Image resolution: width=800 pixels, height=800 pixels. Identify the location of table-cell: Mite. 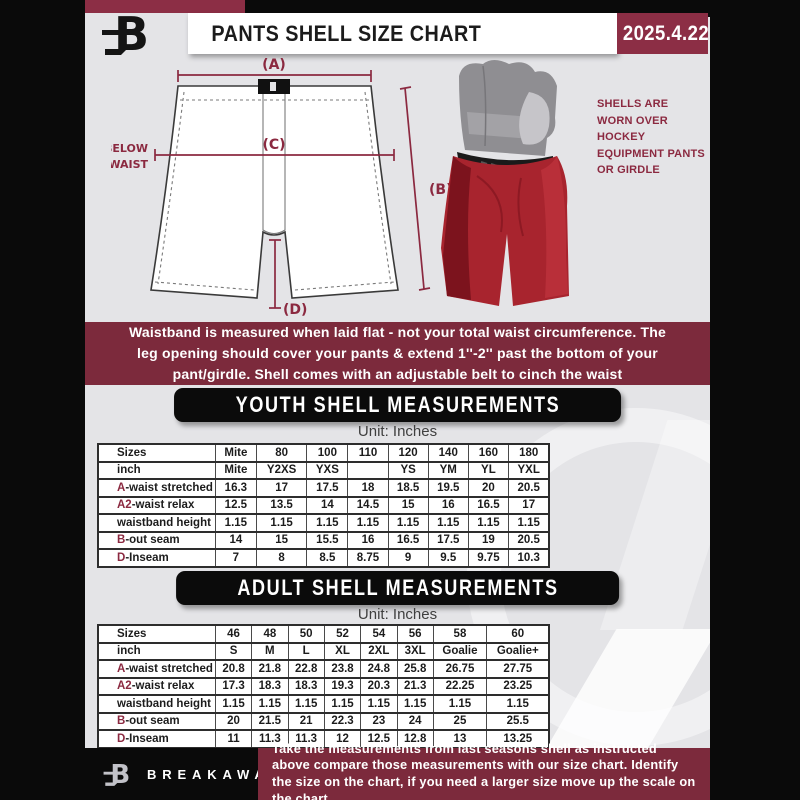
(235, 452).